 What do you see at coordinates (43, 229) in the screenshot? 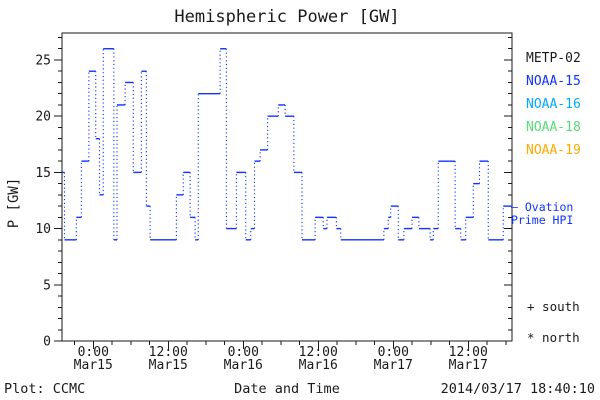
I see `y-tick-label: 10` at bounding box center [43, 229].